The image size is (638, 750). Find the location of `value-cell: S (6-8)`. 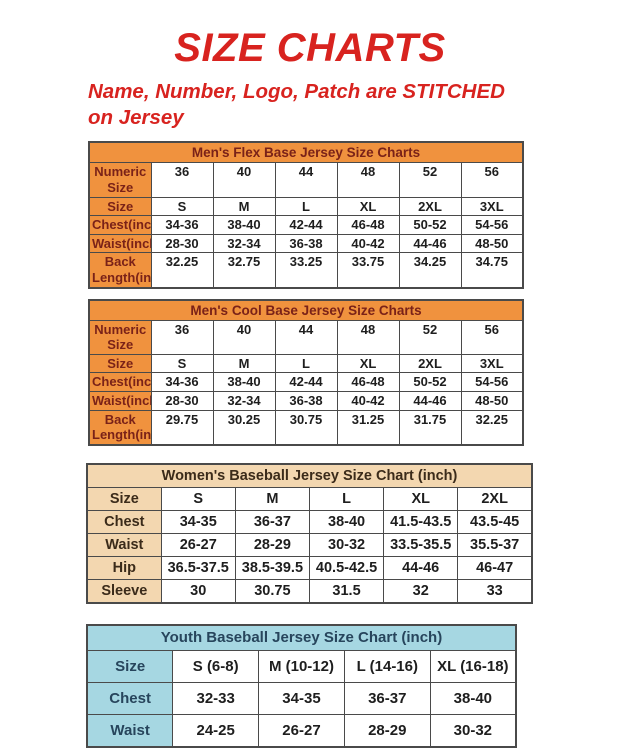

value-cell: S (6-8) is located at coordinates (216, 666).